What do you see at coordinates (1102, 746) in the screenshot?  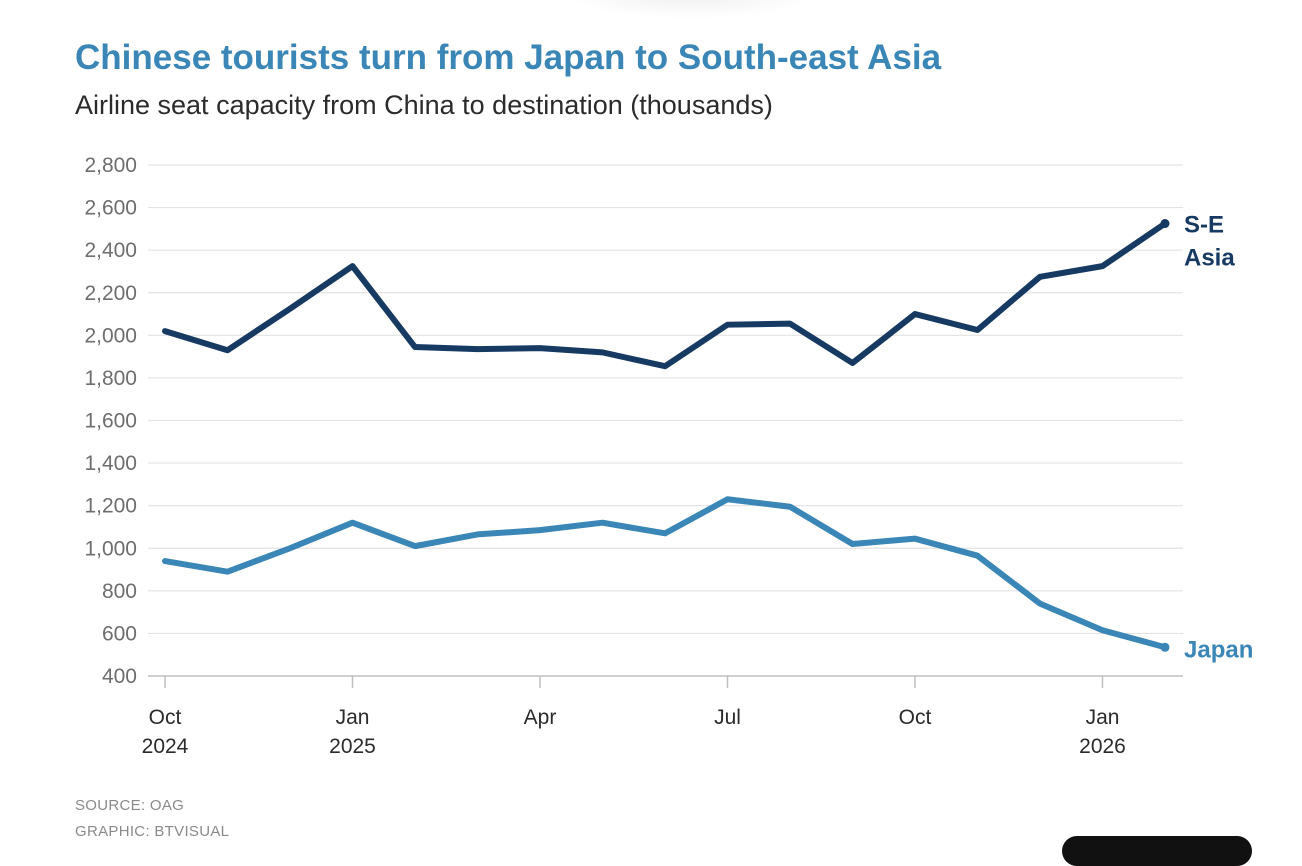 I see `x-tick-label-year: 2026` at bounding box center [1102, 746].